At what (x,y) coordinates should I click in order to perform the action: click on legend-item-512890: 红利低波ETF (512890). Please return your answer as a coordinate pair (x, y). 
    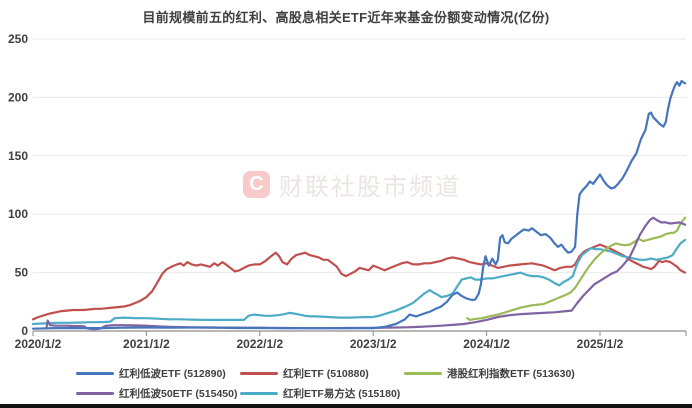
    Looking at the image, I should click on (158, 373).